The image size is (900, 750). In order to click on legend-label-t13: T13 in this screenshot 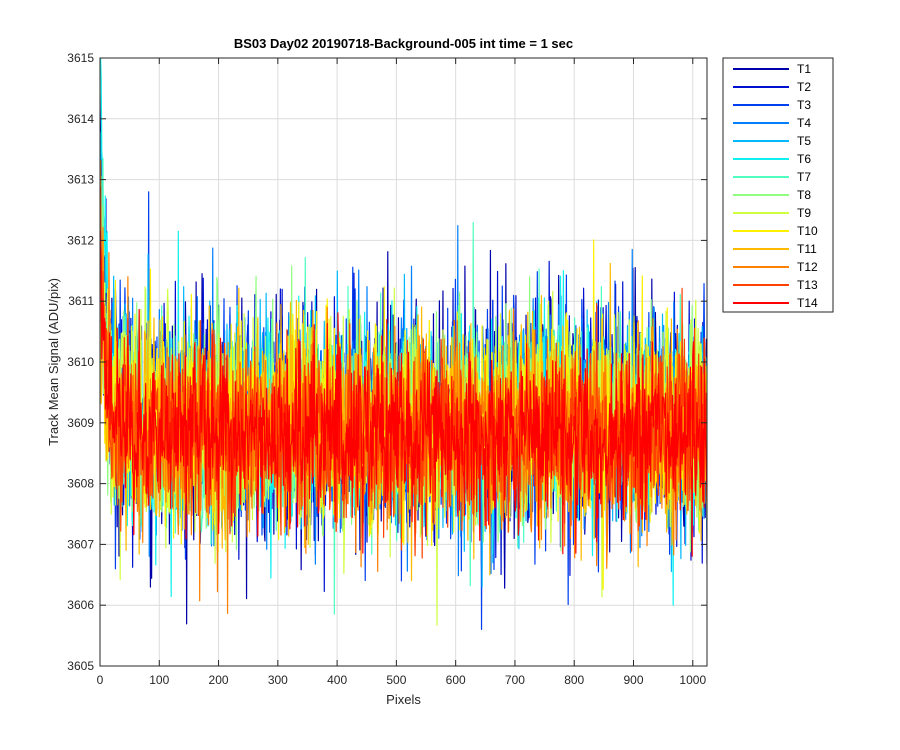, I will do `click(807, 285)`.